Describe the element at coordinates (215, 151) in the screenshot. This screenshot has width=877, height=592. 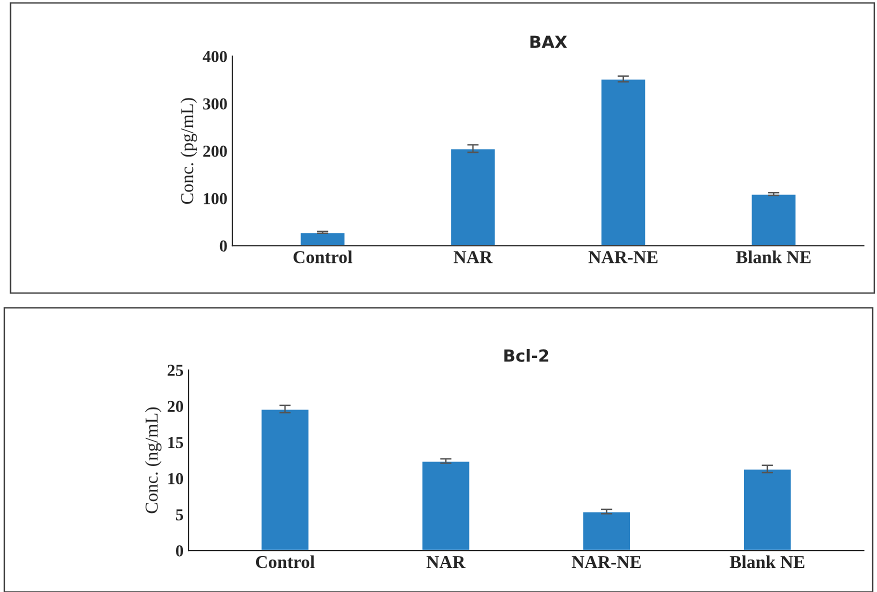
I see `y-tick-label: 200` at that location.